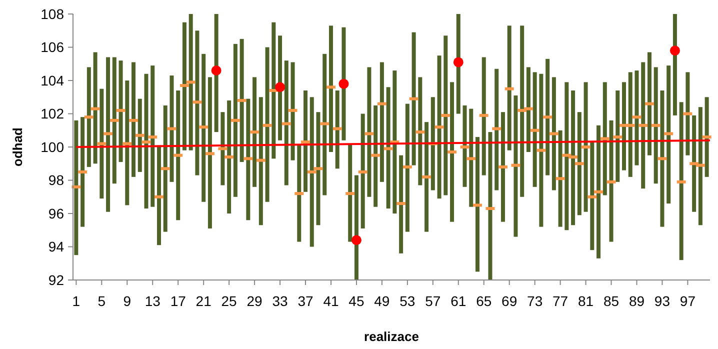 This screenshot has height=349, width=718. Describe the element at coordinates (662, 301) in the screenshot. I see `x-tick-label: 93` at that location.